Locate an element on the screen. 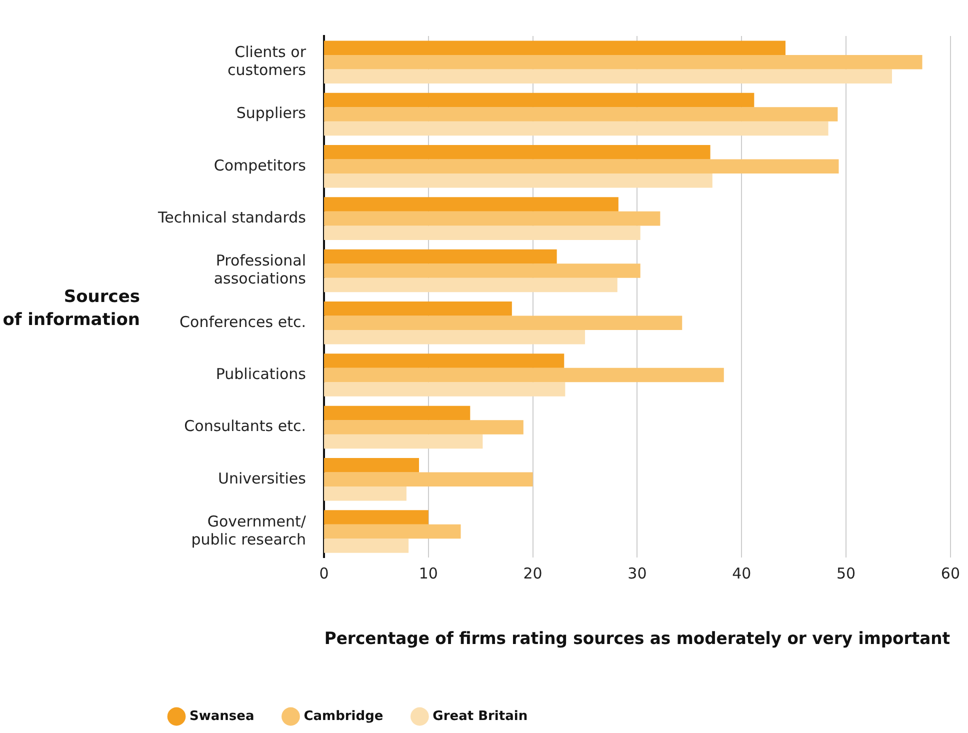 Image resolution: width=968 pixels, height=733 pixels. x-tick-label: 20 is located at coordinates (532, 573).